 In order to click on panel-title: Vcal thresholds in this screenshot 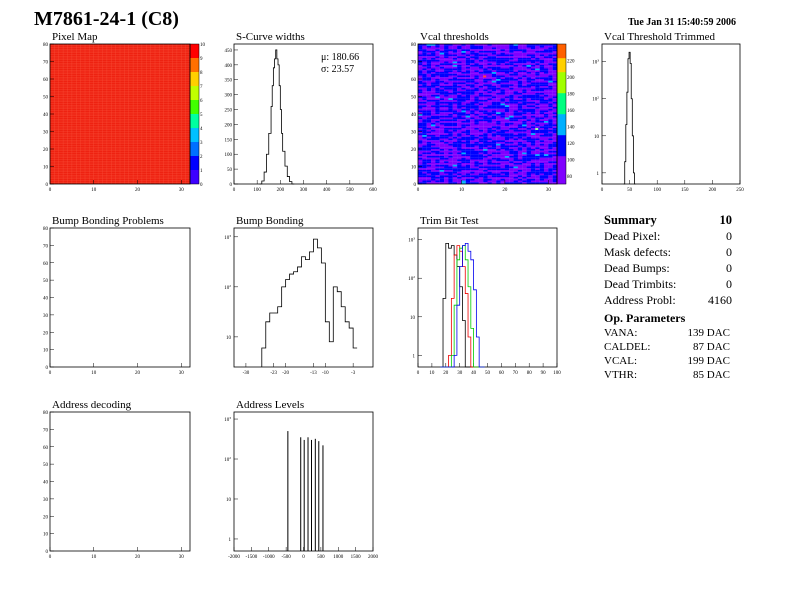, I will do `click(454, 37)`.